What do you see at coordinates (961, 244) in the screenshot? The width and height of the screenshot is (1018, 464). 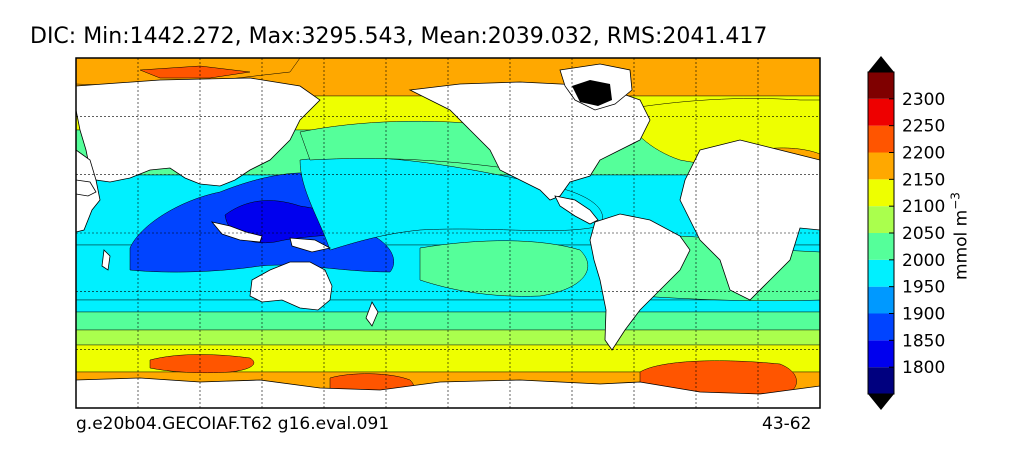 I see `colorbar-unit: mmol m` at bounding box center [961, 244].